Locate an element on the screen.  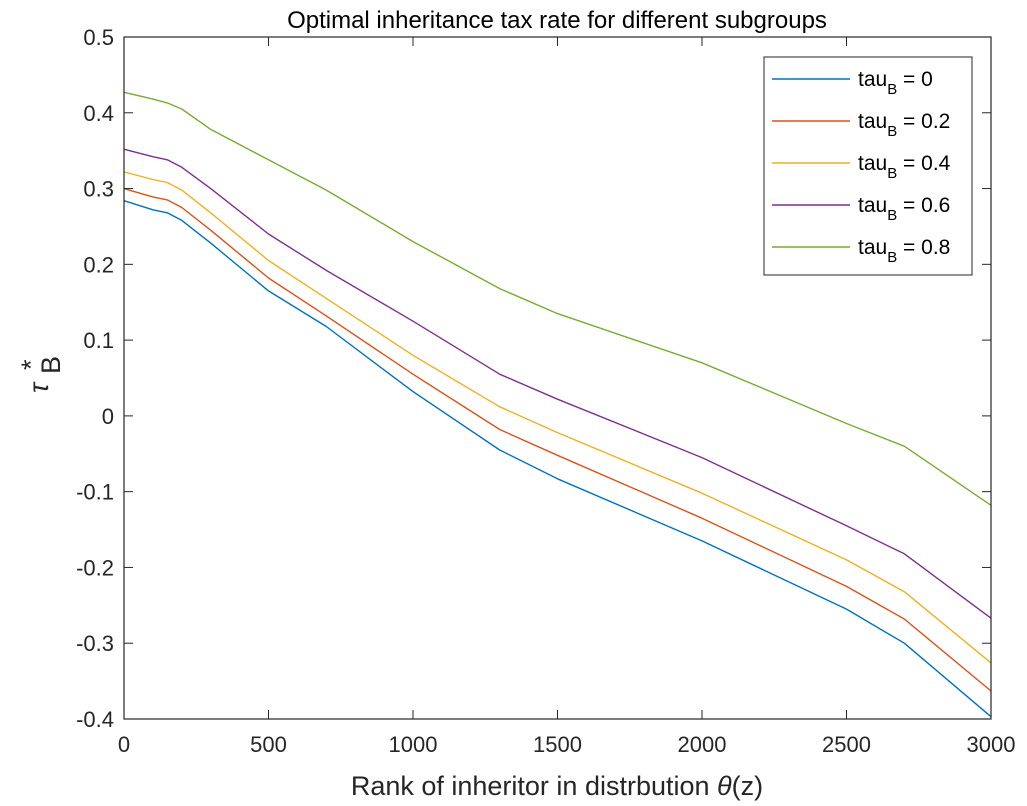
y-tick-label: 0.5 is located at coordinates (98, 37).